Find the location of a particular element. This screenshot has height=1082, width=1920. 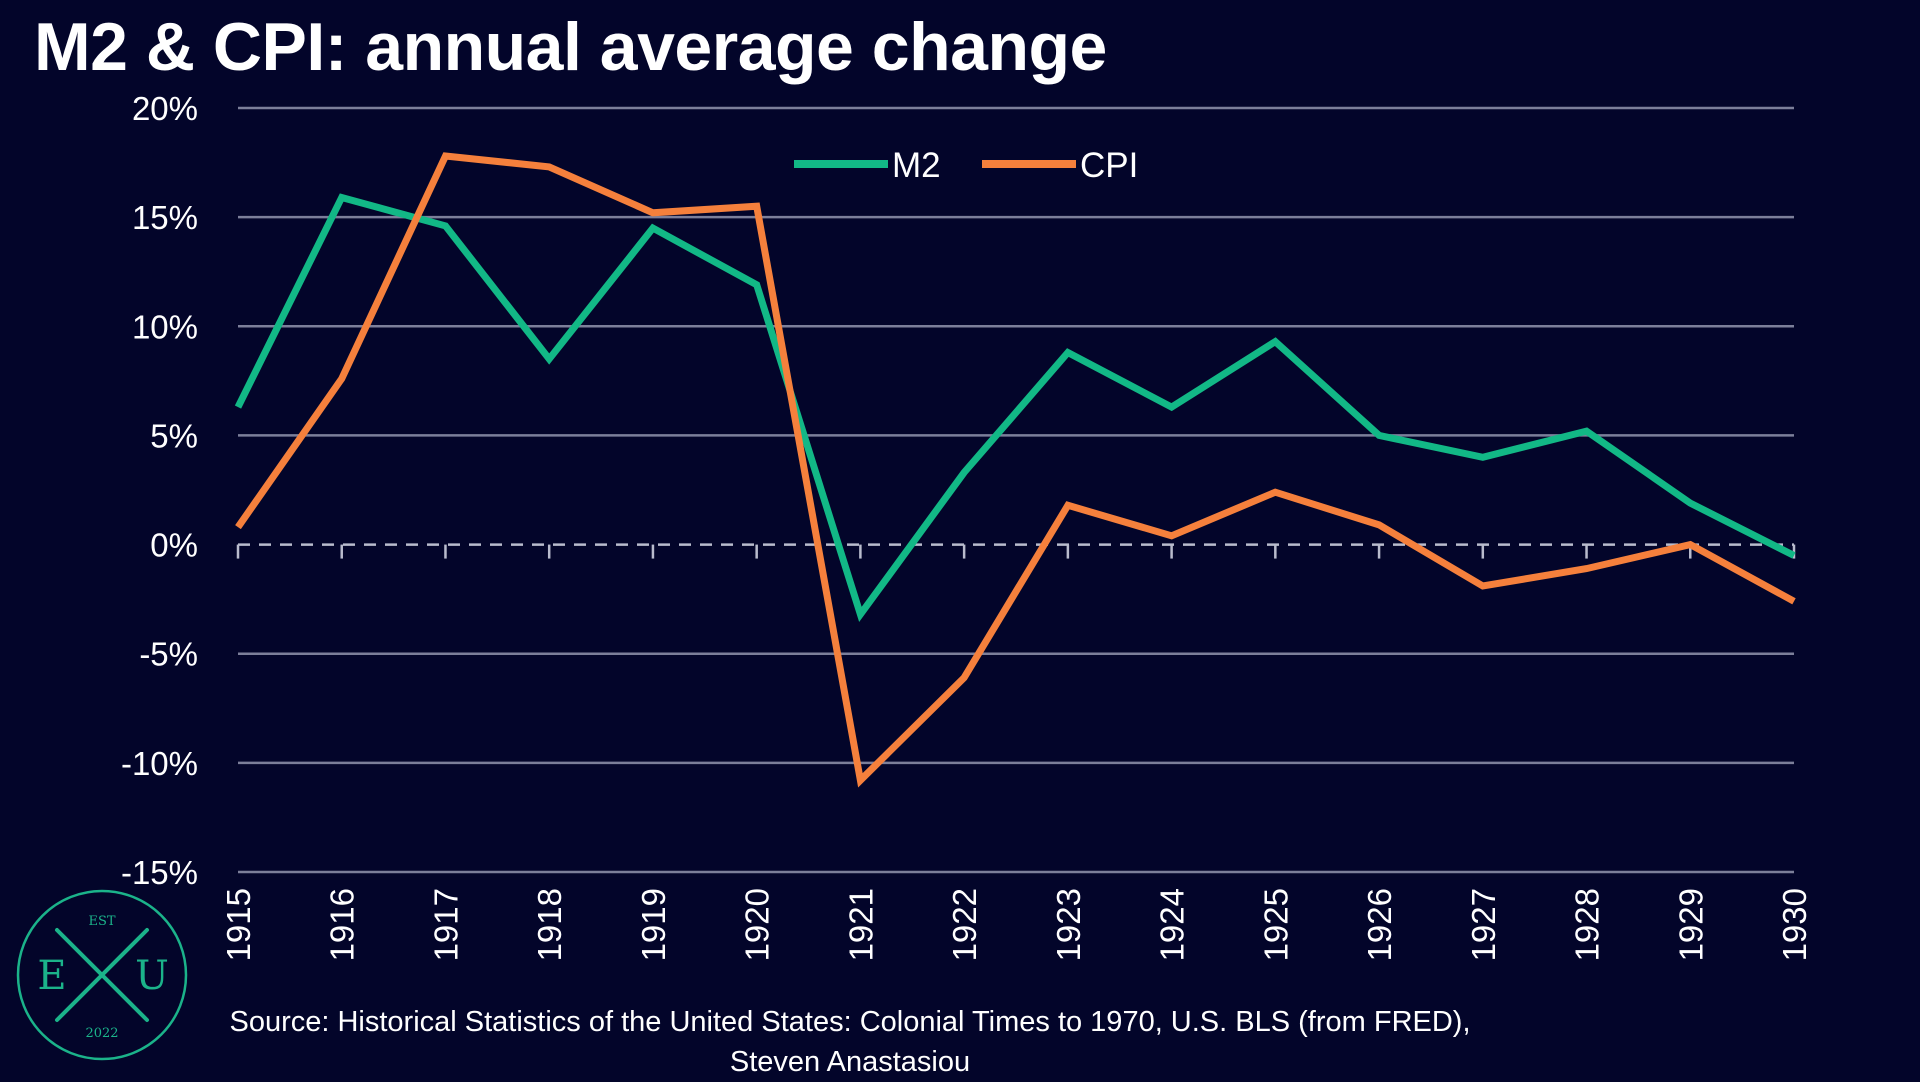

logo-left-letter: E is located at coordinates (51, 976).